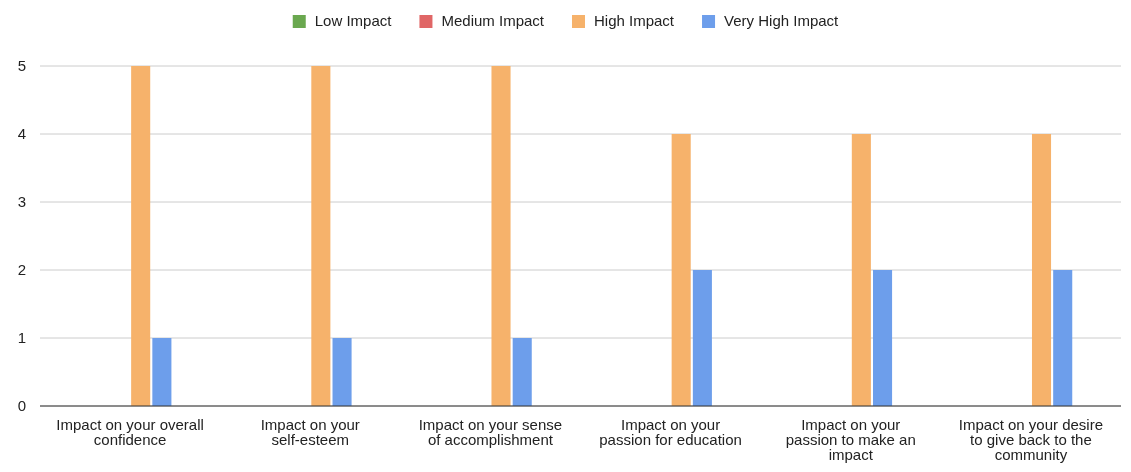 Image resolution: width=1131 pixels, height=472 pixels. Describe the element at coordinates (634, 20) in the screenshot. I see `legend-label: High Impact` at that location.